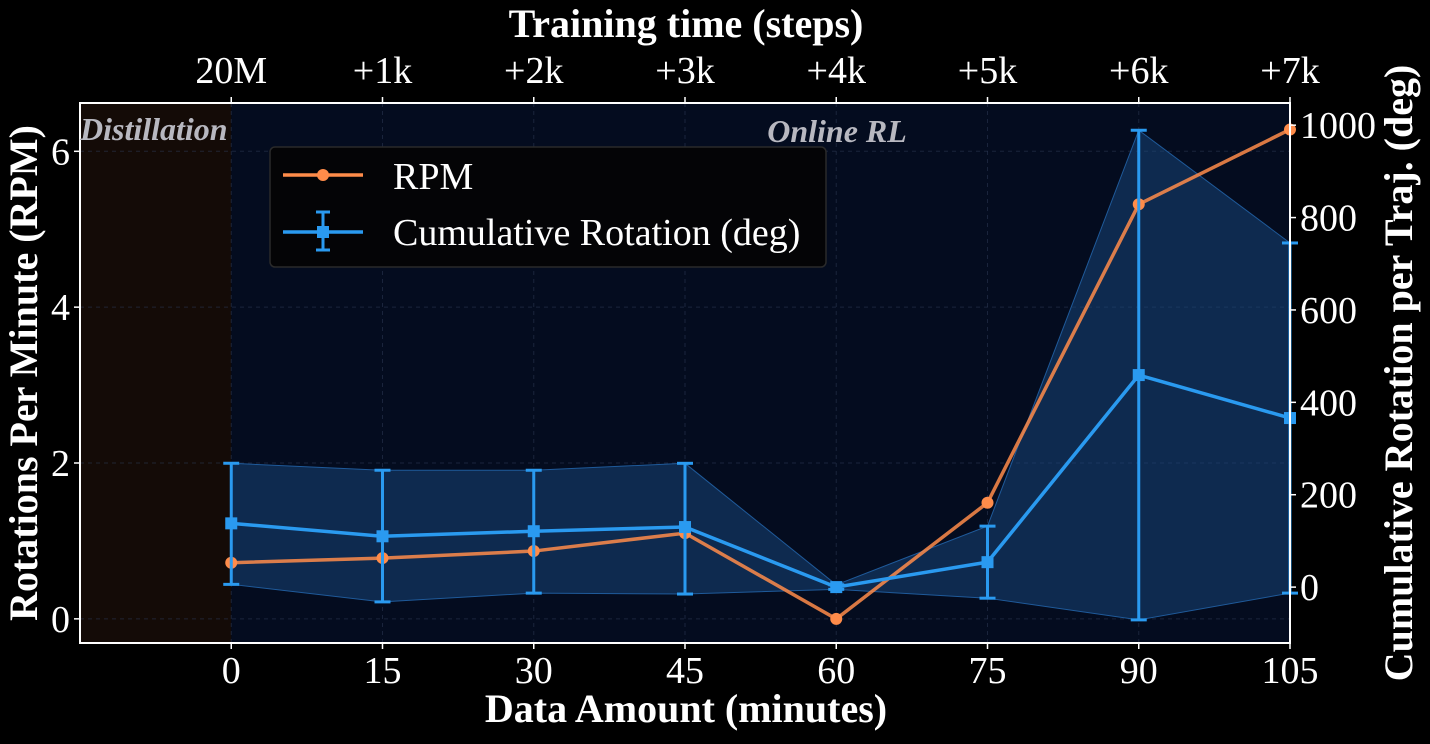  Describe the element at coordinates (533, 71) in the screenshot. I see `top-tick-label: +2k` at that location.